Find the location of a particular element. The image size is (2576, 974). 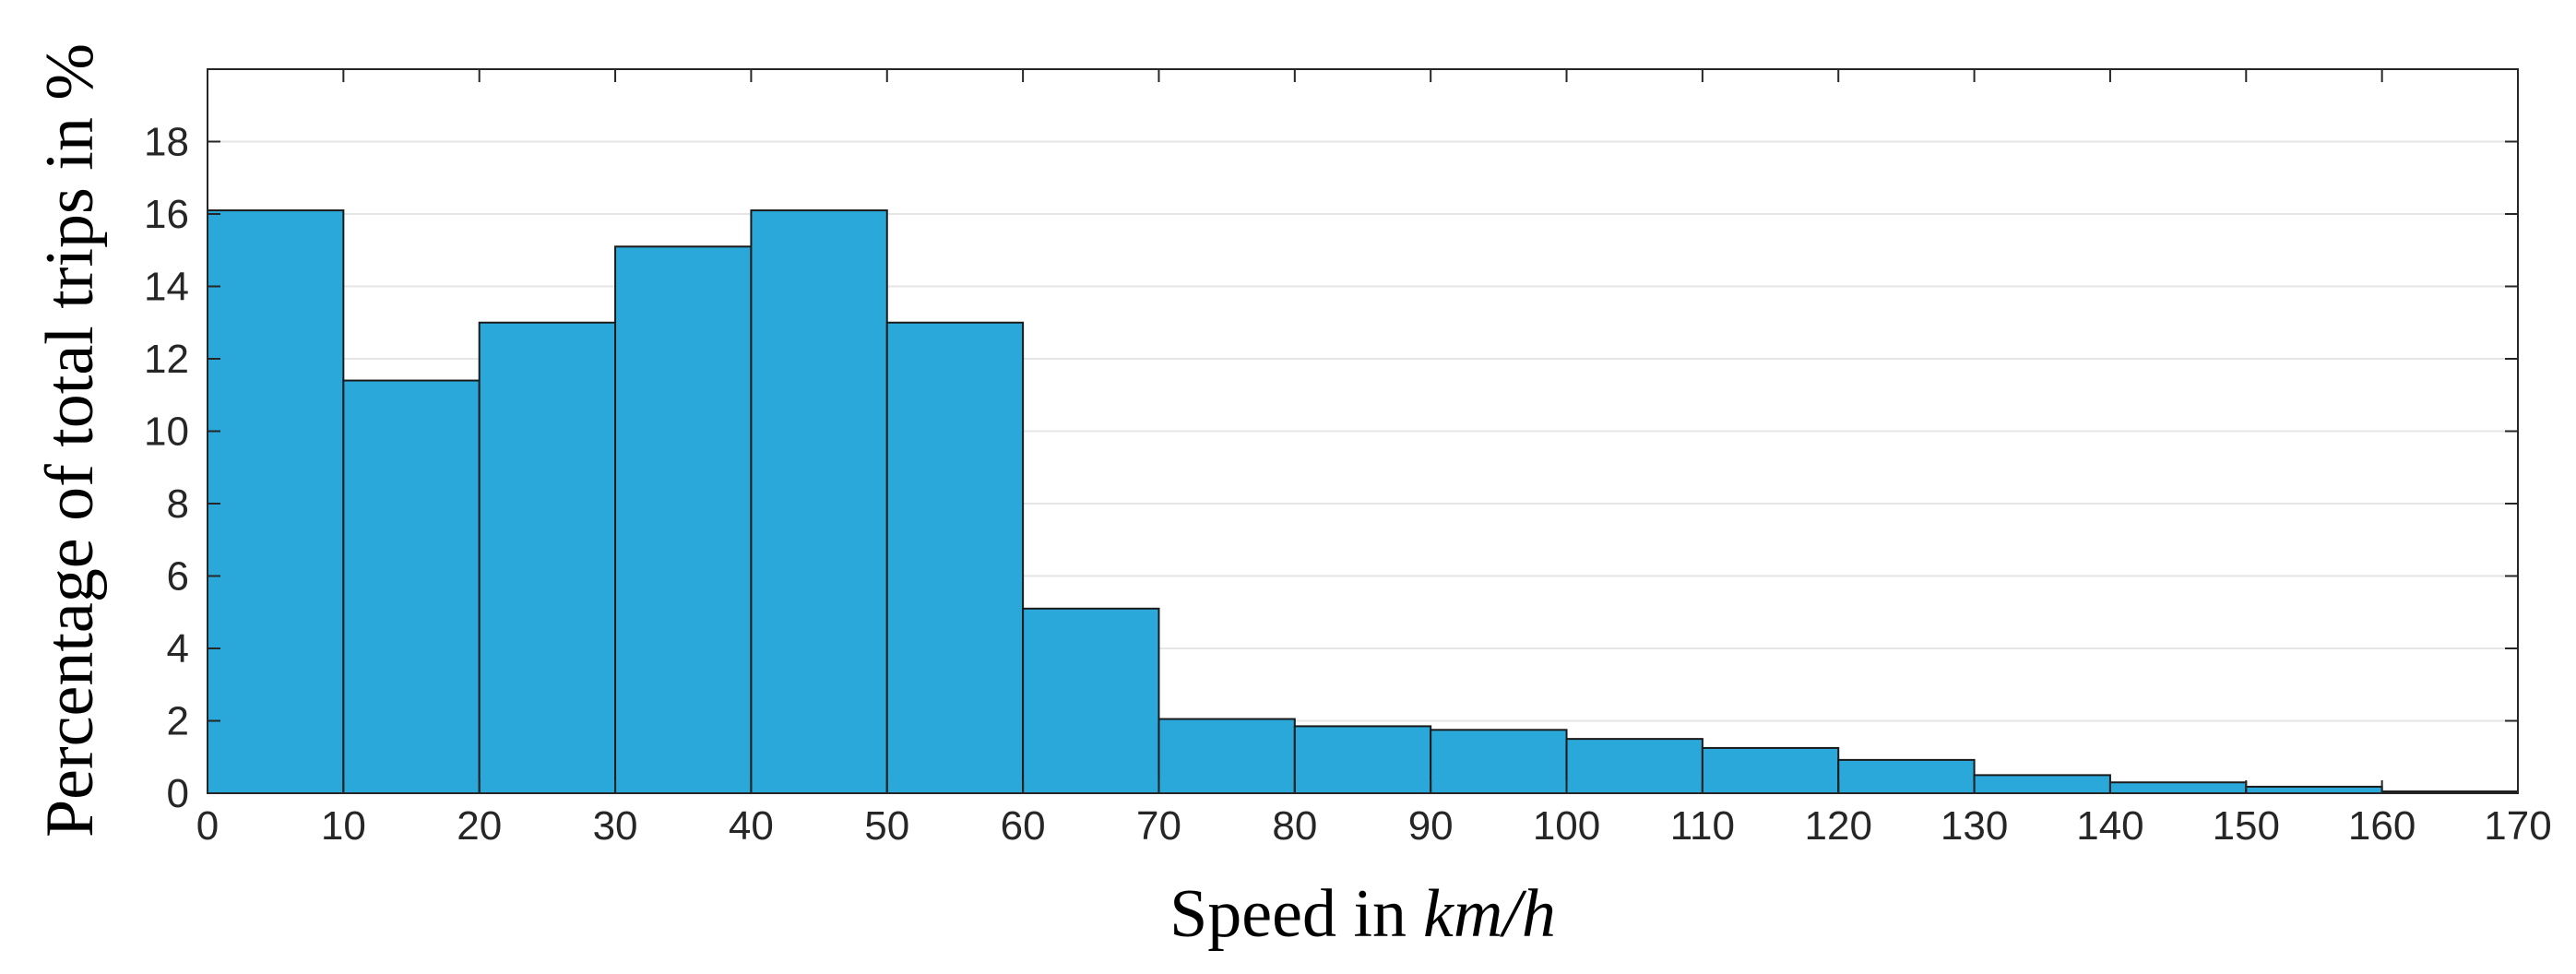

x-tick-label: 150 is located at coordinates (2246, 826).